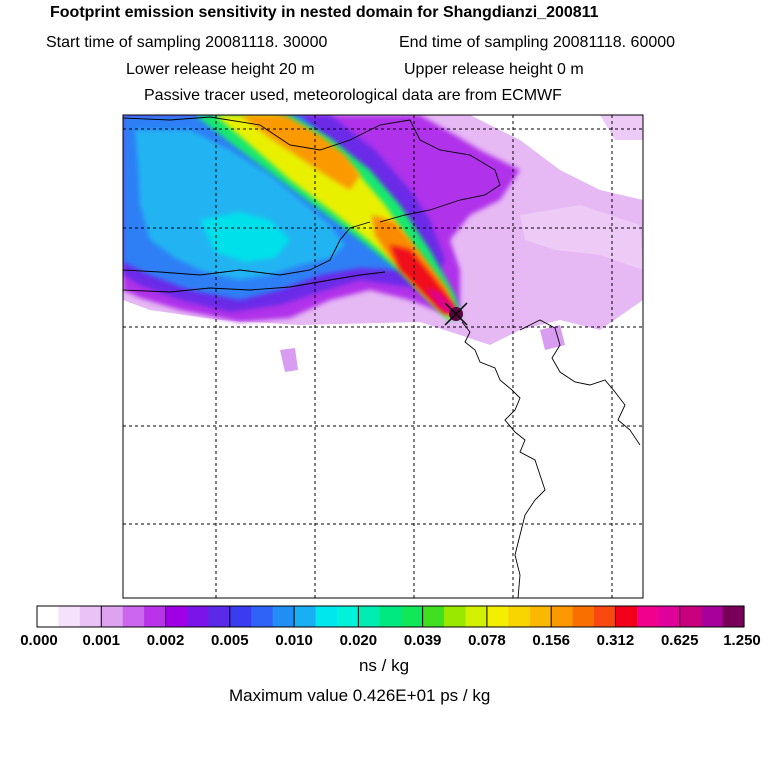 The height and width of the screenshot is (768, 768). I want to click on max-value-label: Maximum value 0.426E+01 ps / kg, so click(360, 695).